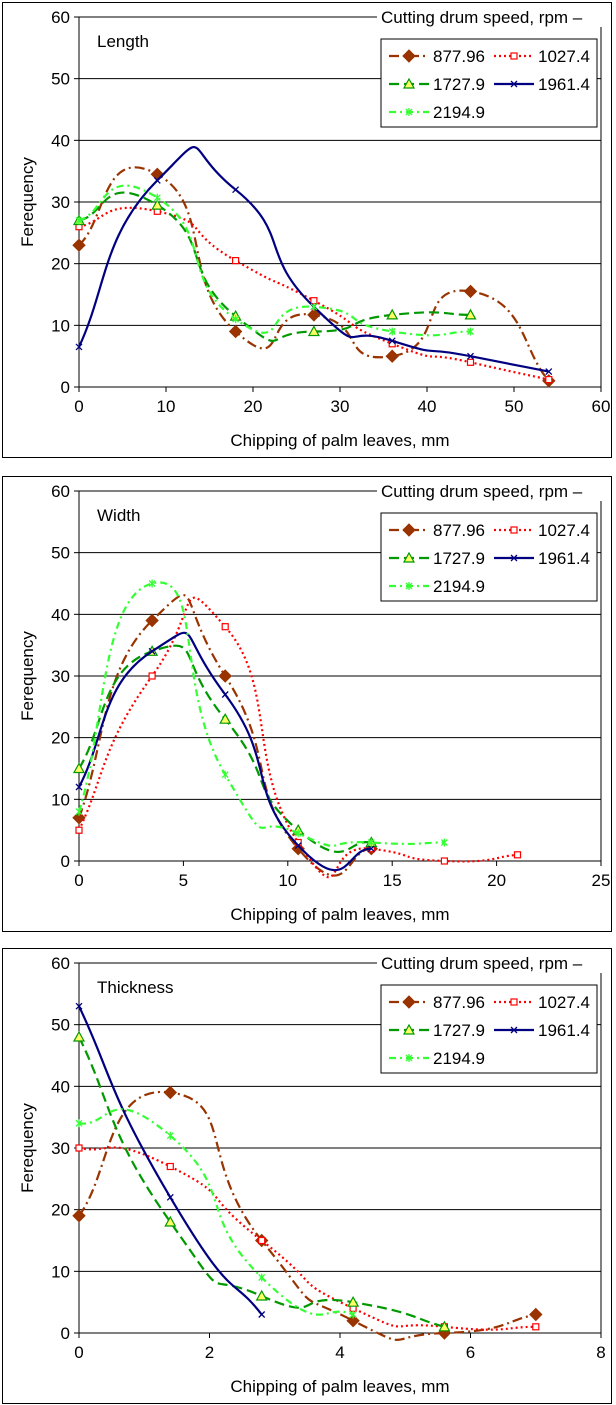 This screenshot has height=1405, width=616. What do you see at coordinates (65, 1333) in the screenshot?
I see `tick-label-y-0: 0` at bounding box center [65, 1333].